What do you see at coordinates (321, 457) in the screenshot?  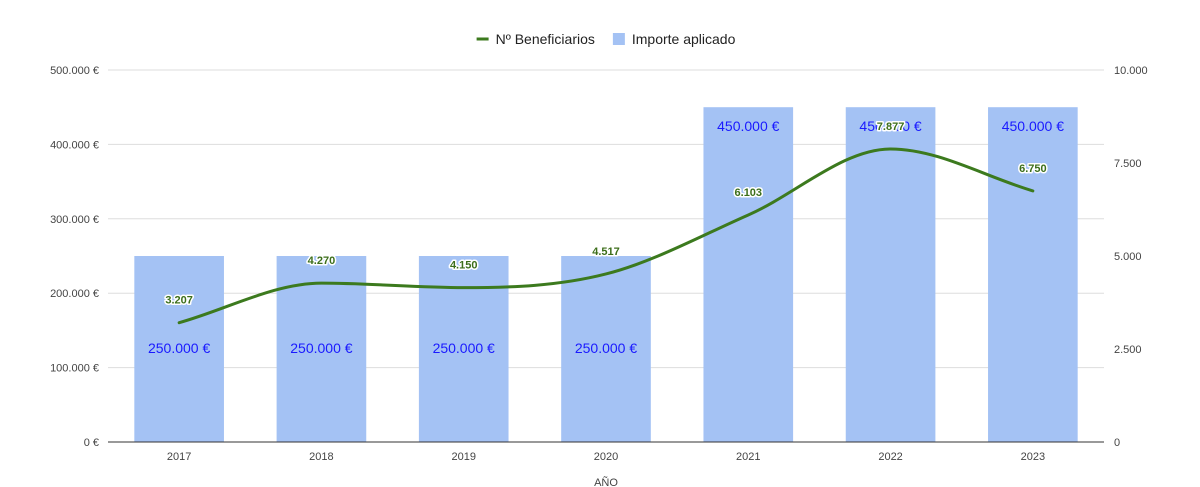 I see `x-tick-label: 2018` at bounding box center [321, 457].